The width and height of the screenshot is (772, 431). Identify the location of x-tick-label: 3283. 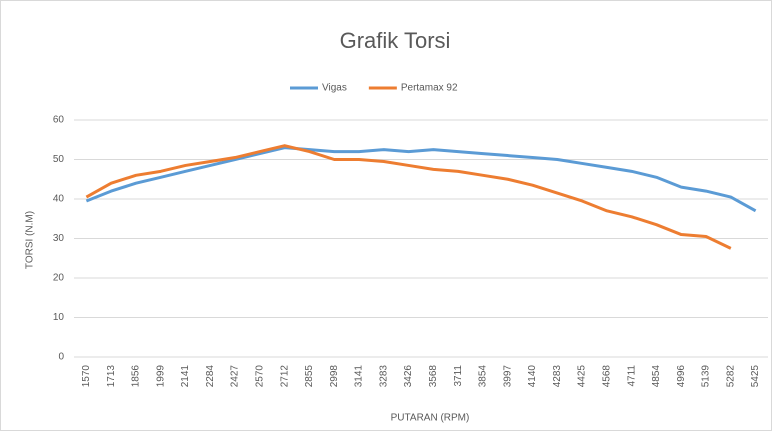
(383, 376).